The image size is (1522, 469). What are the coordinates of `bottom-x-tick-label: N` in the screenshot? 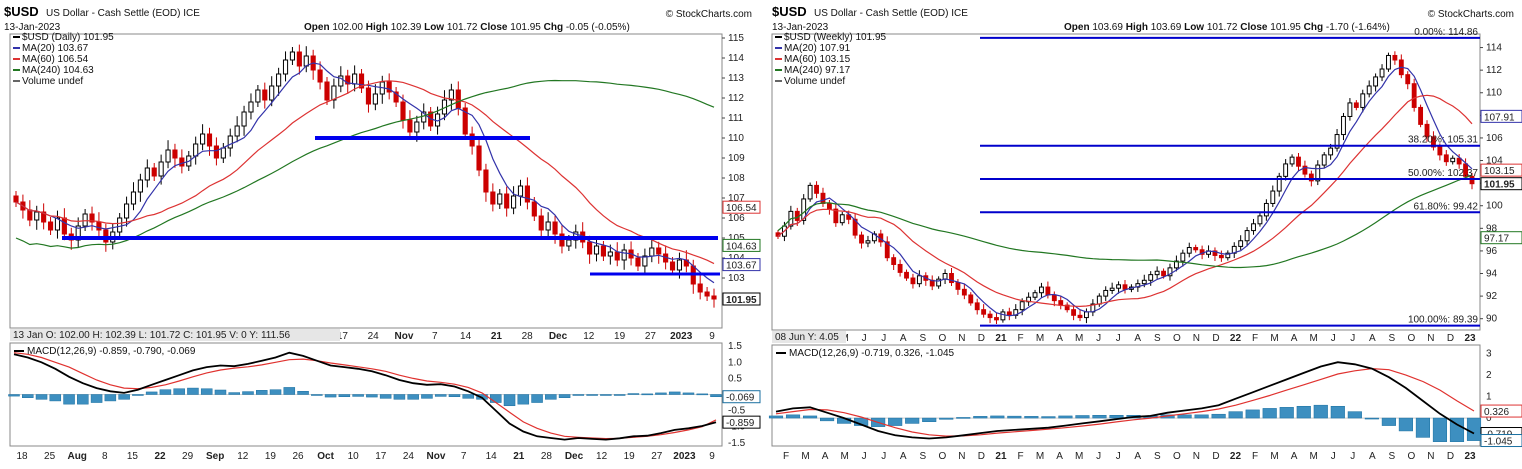 It's located at (961, 456).